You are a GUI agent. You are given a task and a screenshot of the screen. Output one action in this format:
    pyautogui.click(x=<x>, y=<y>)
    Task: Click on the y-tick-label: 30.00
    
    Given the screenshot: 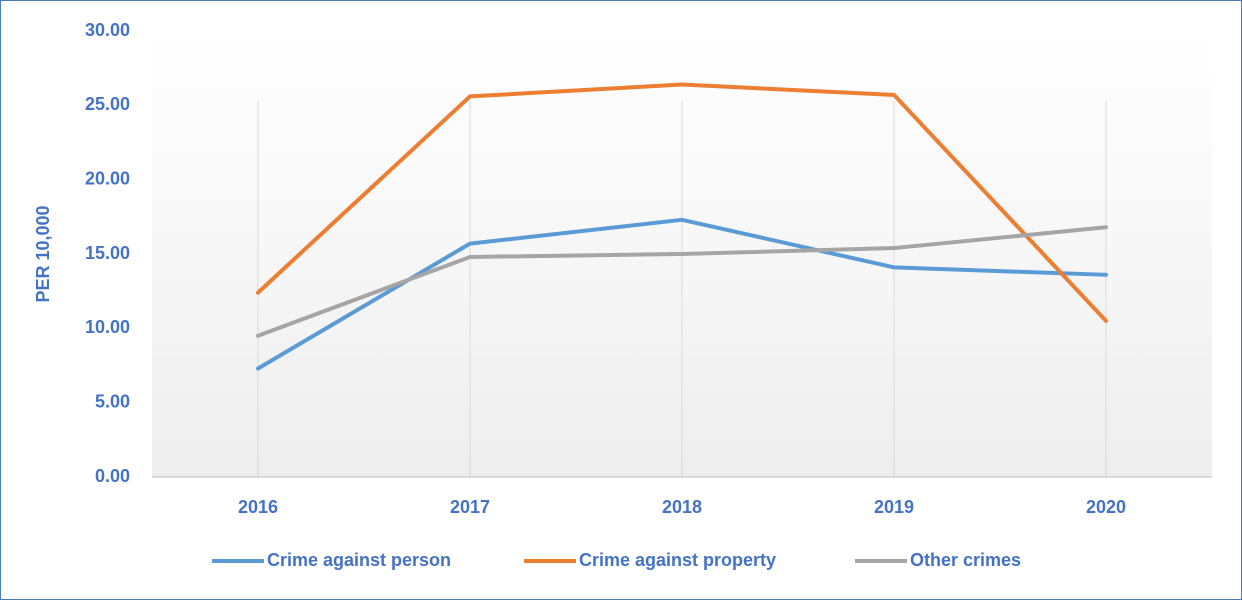 What is the action you would take?
    pyautogui.click(x=107, y=30)
    